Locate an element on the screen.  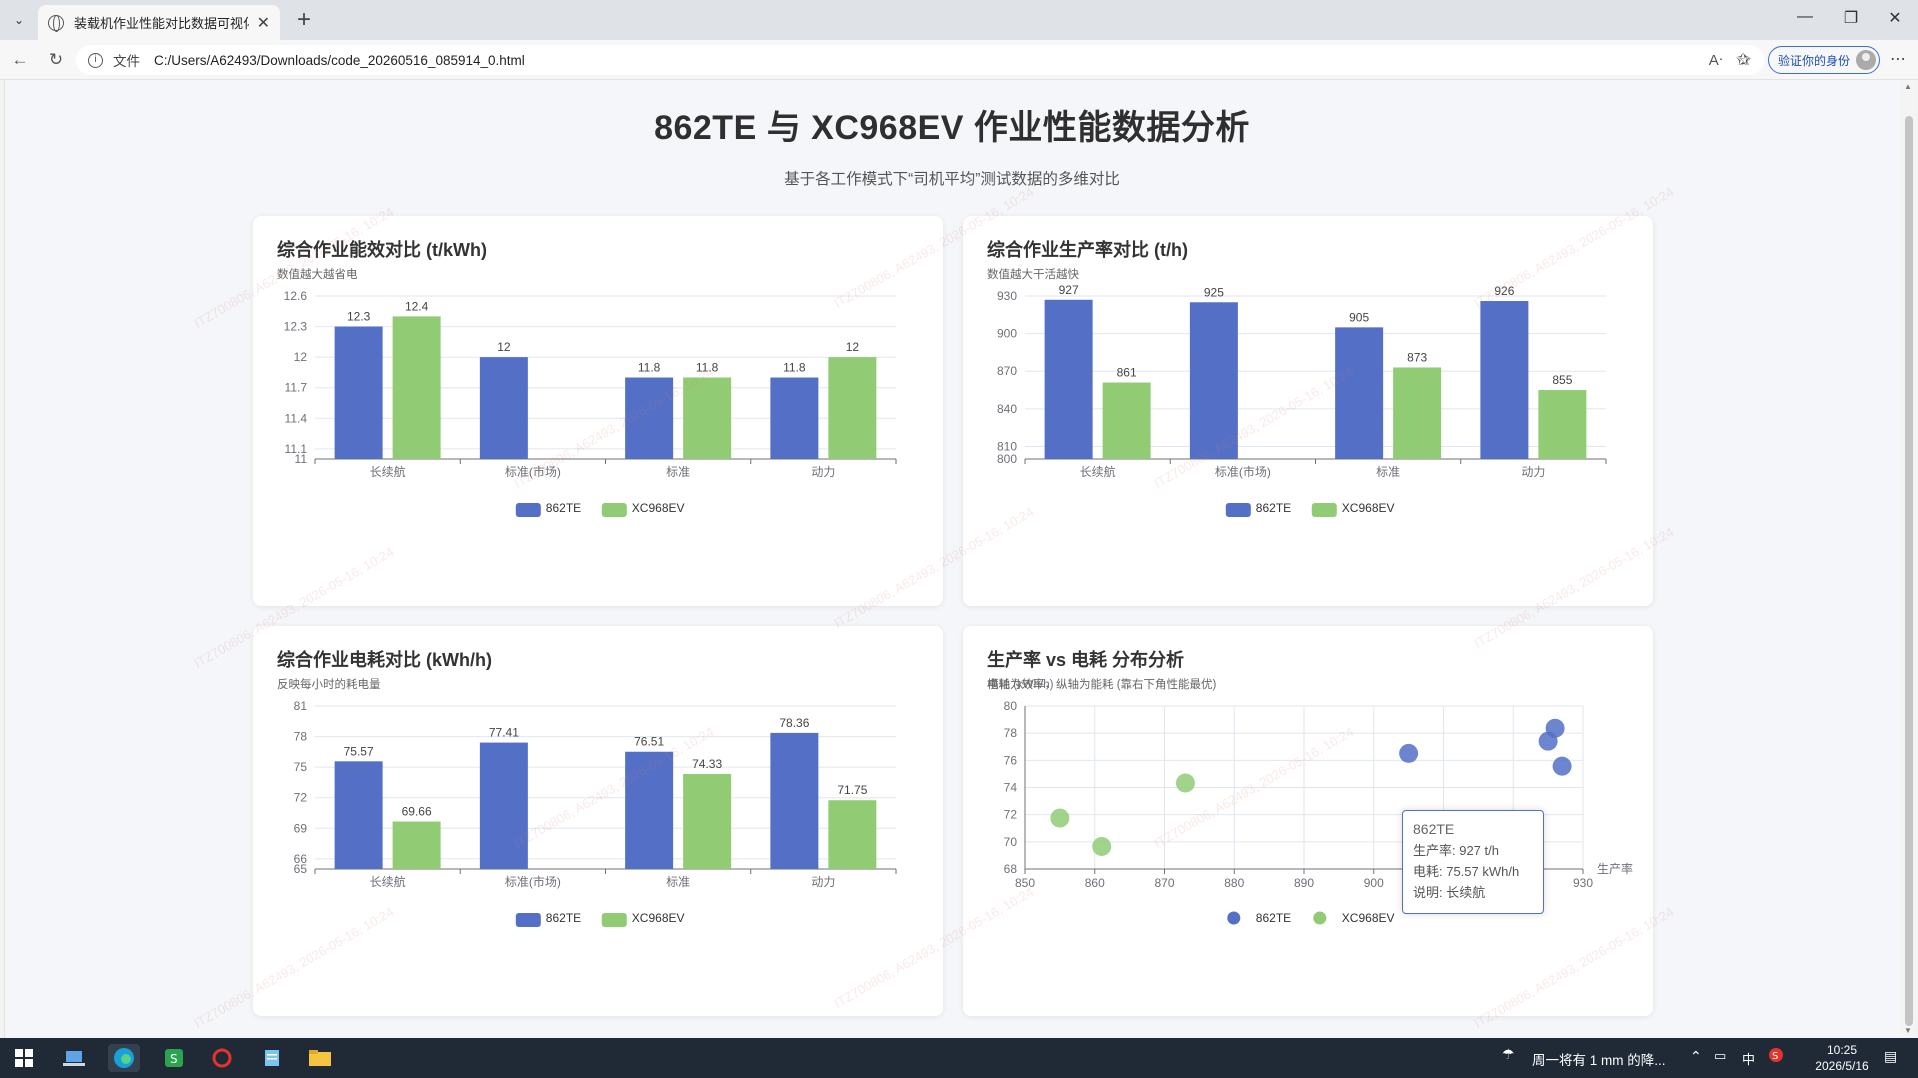
page-subtitle: 基于各工作模式下“司机平均”测试数据的多维对比 is located at coordinates (952, 179).